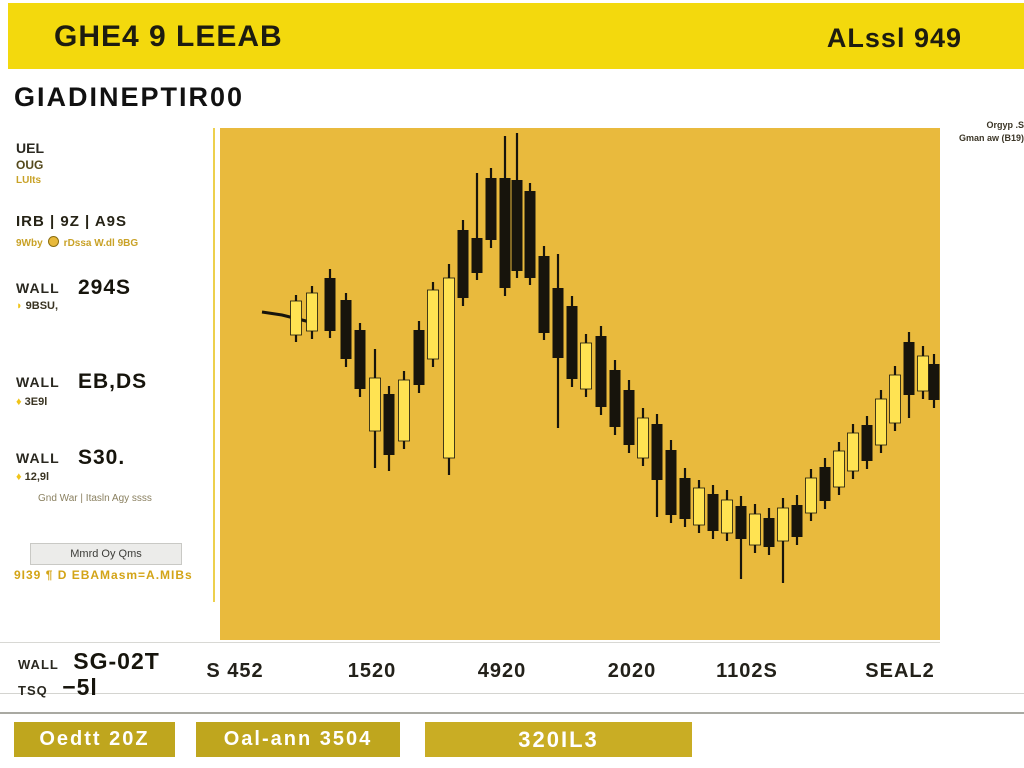 The image size is (1024, 768). Describe the element at coordinates (512, 713) in the screenshot. I see `divider-above-buttons` at that location.